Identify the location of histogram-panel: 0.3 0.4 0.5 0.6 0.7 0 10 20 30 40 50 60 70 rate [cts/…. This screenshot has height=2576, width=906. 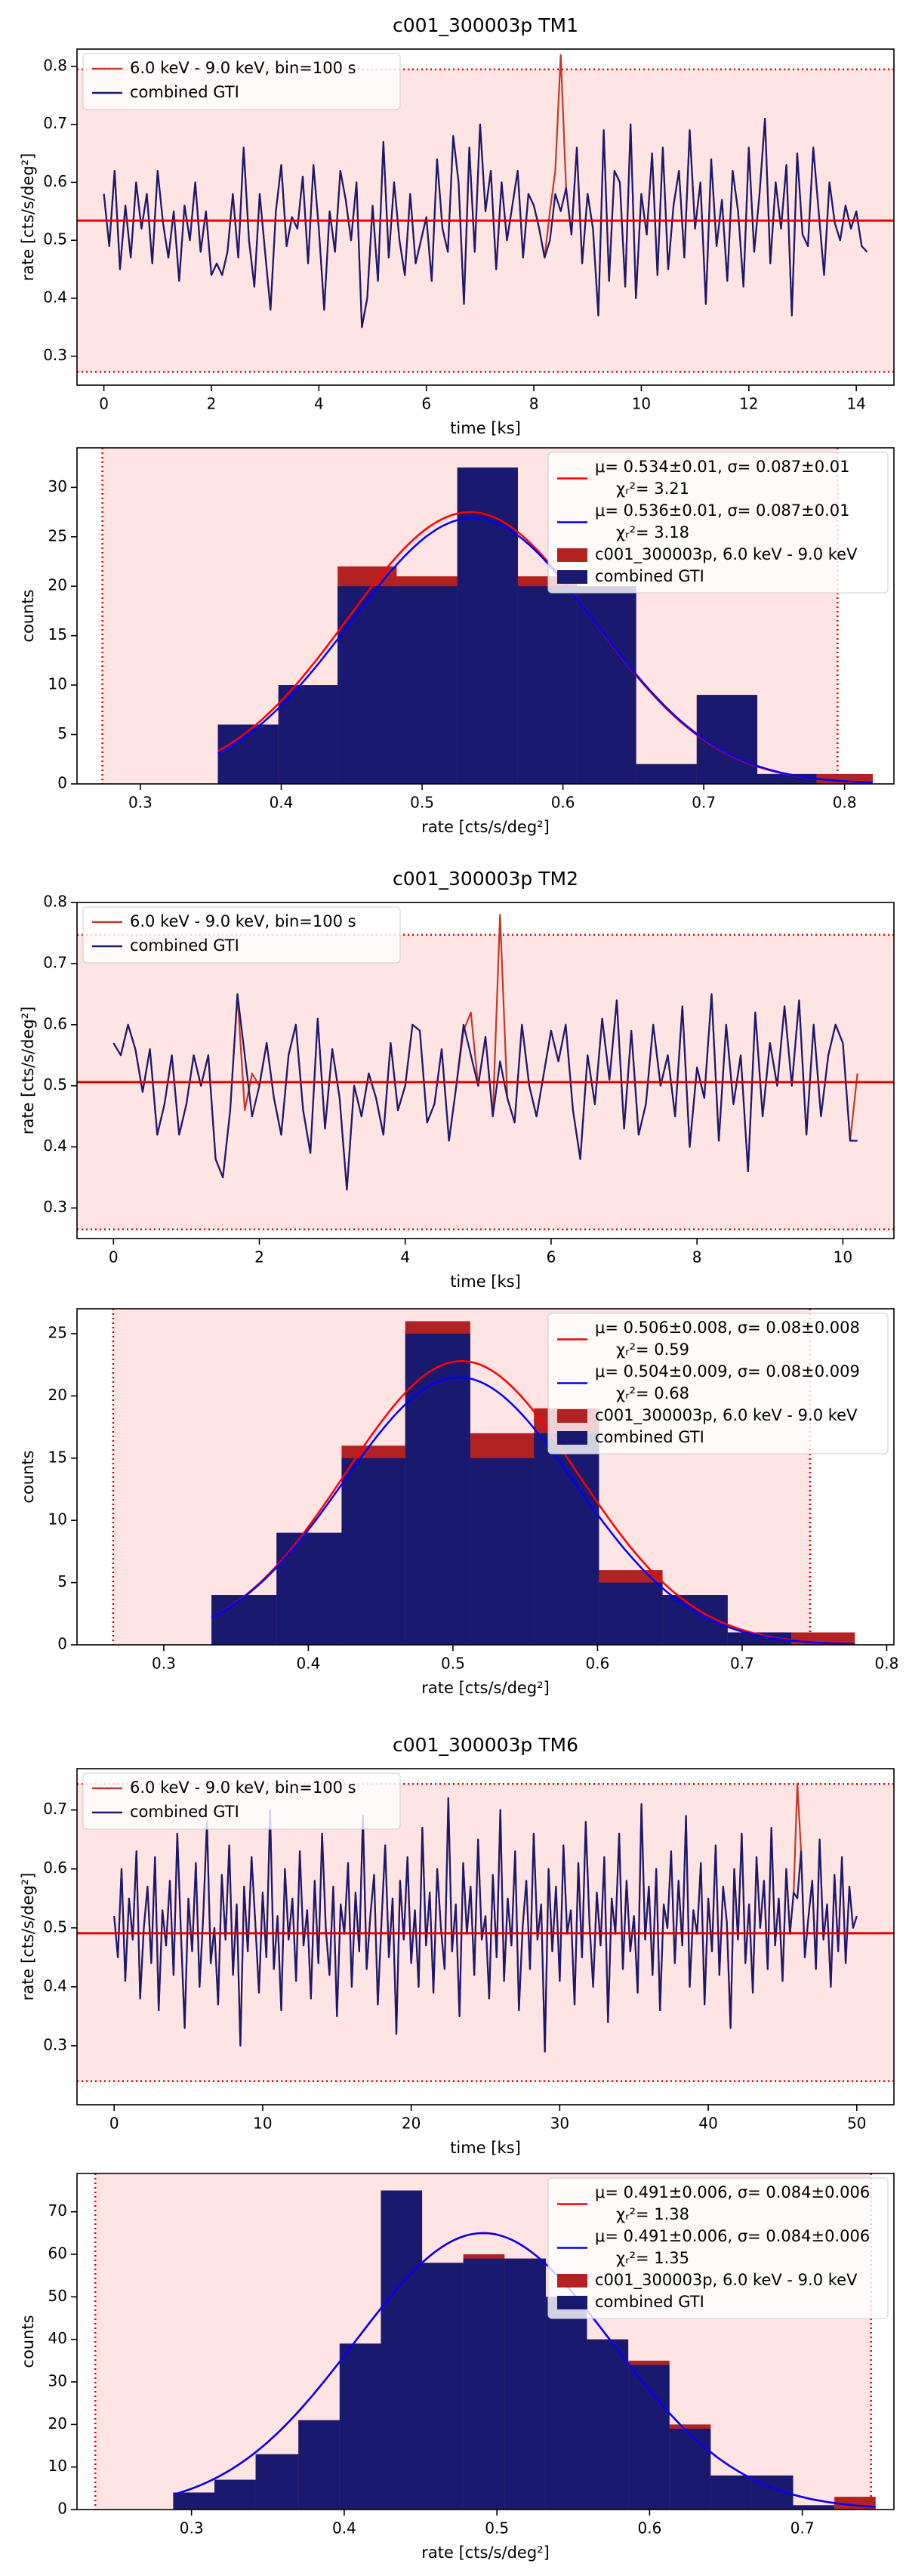
(457, 2367).